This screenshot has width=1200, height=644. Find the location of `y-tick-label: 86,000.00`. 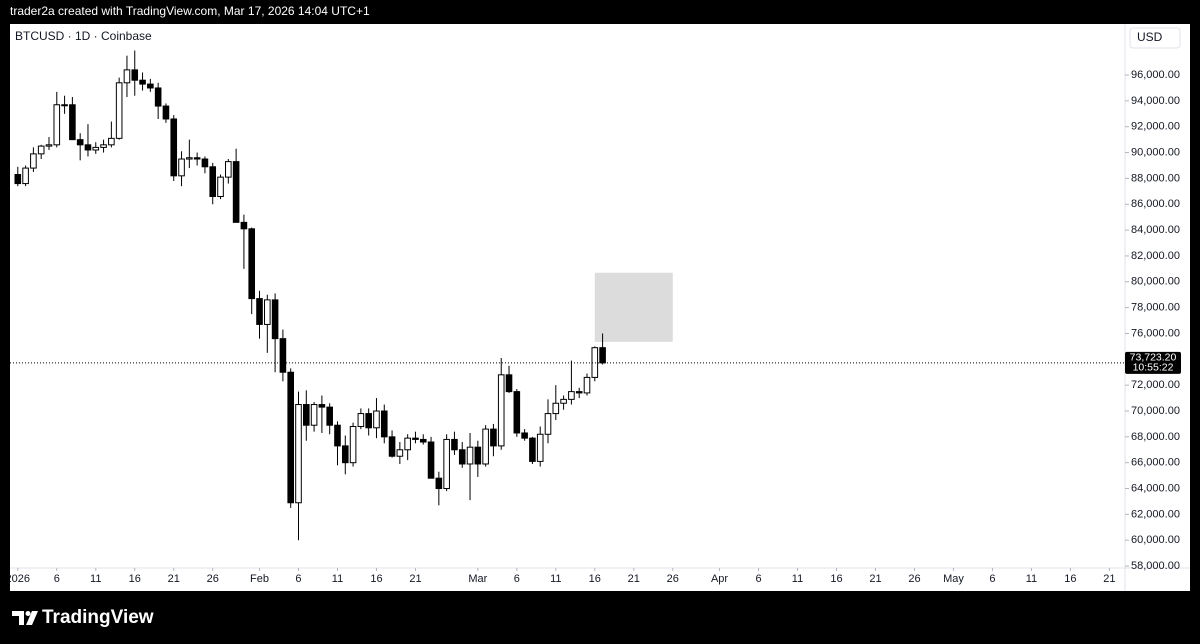

y-tick-label: 86,000.00 is located at coordinates (1155, 204).